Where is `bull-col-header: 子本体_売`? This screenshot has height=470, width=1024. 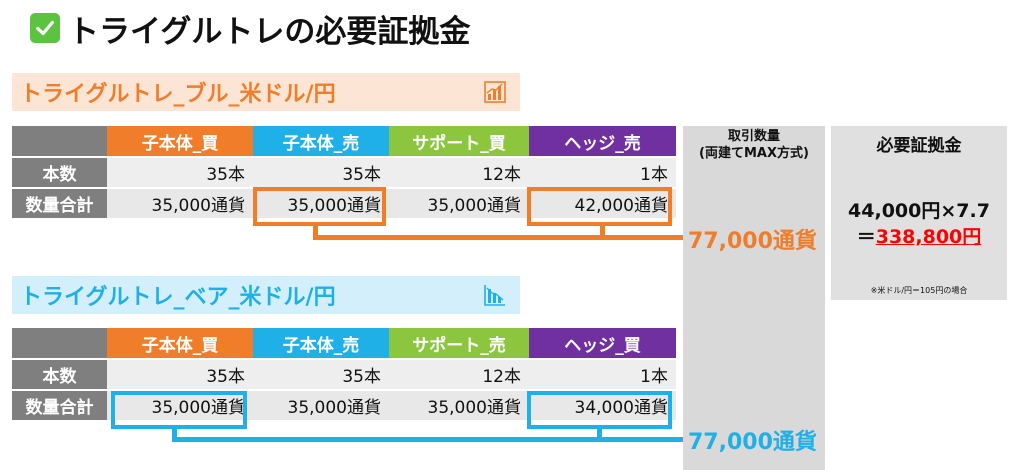 bull-col-header: 子本体_売 is located at coordinates (321, 142).